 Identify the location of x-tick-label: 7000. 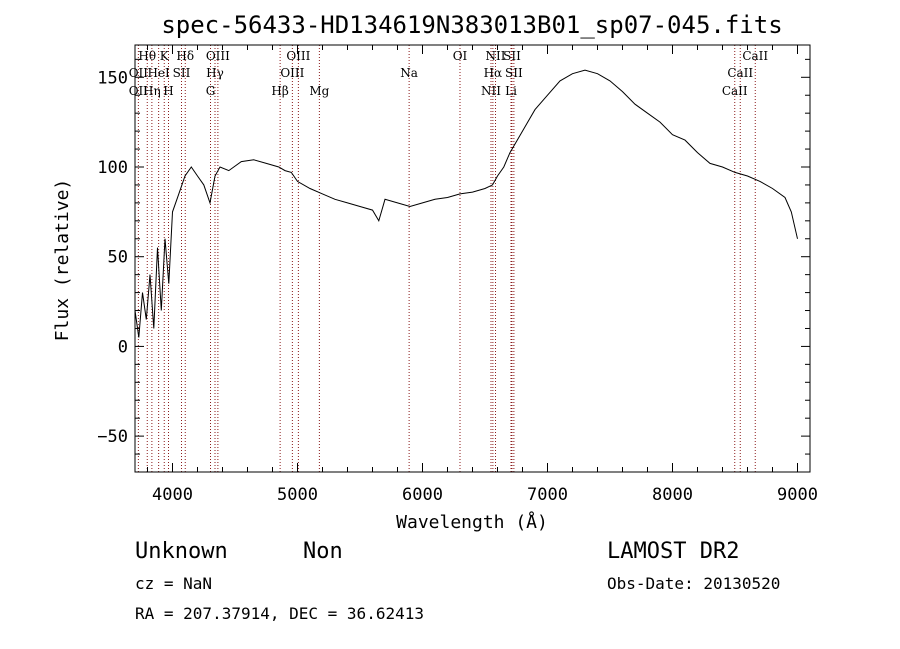
(547, 495).